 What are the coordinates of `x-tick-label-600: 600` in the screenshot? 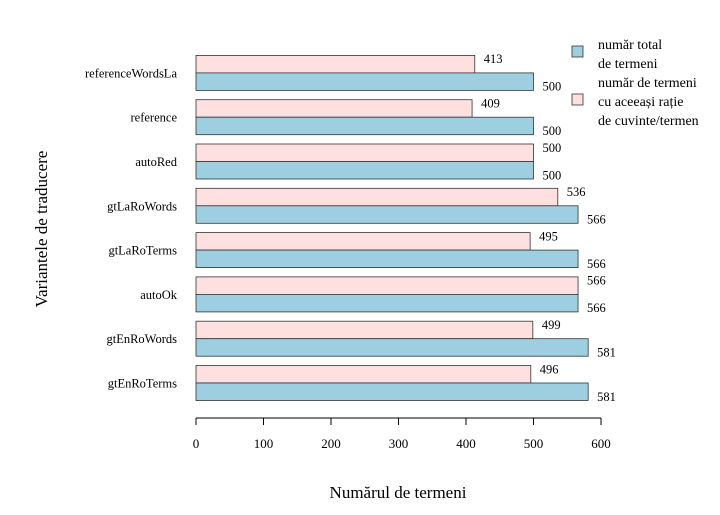 It's located at (601, 443).